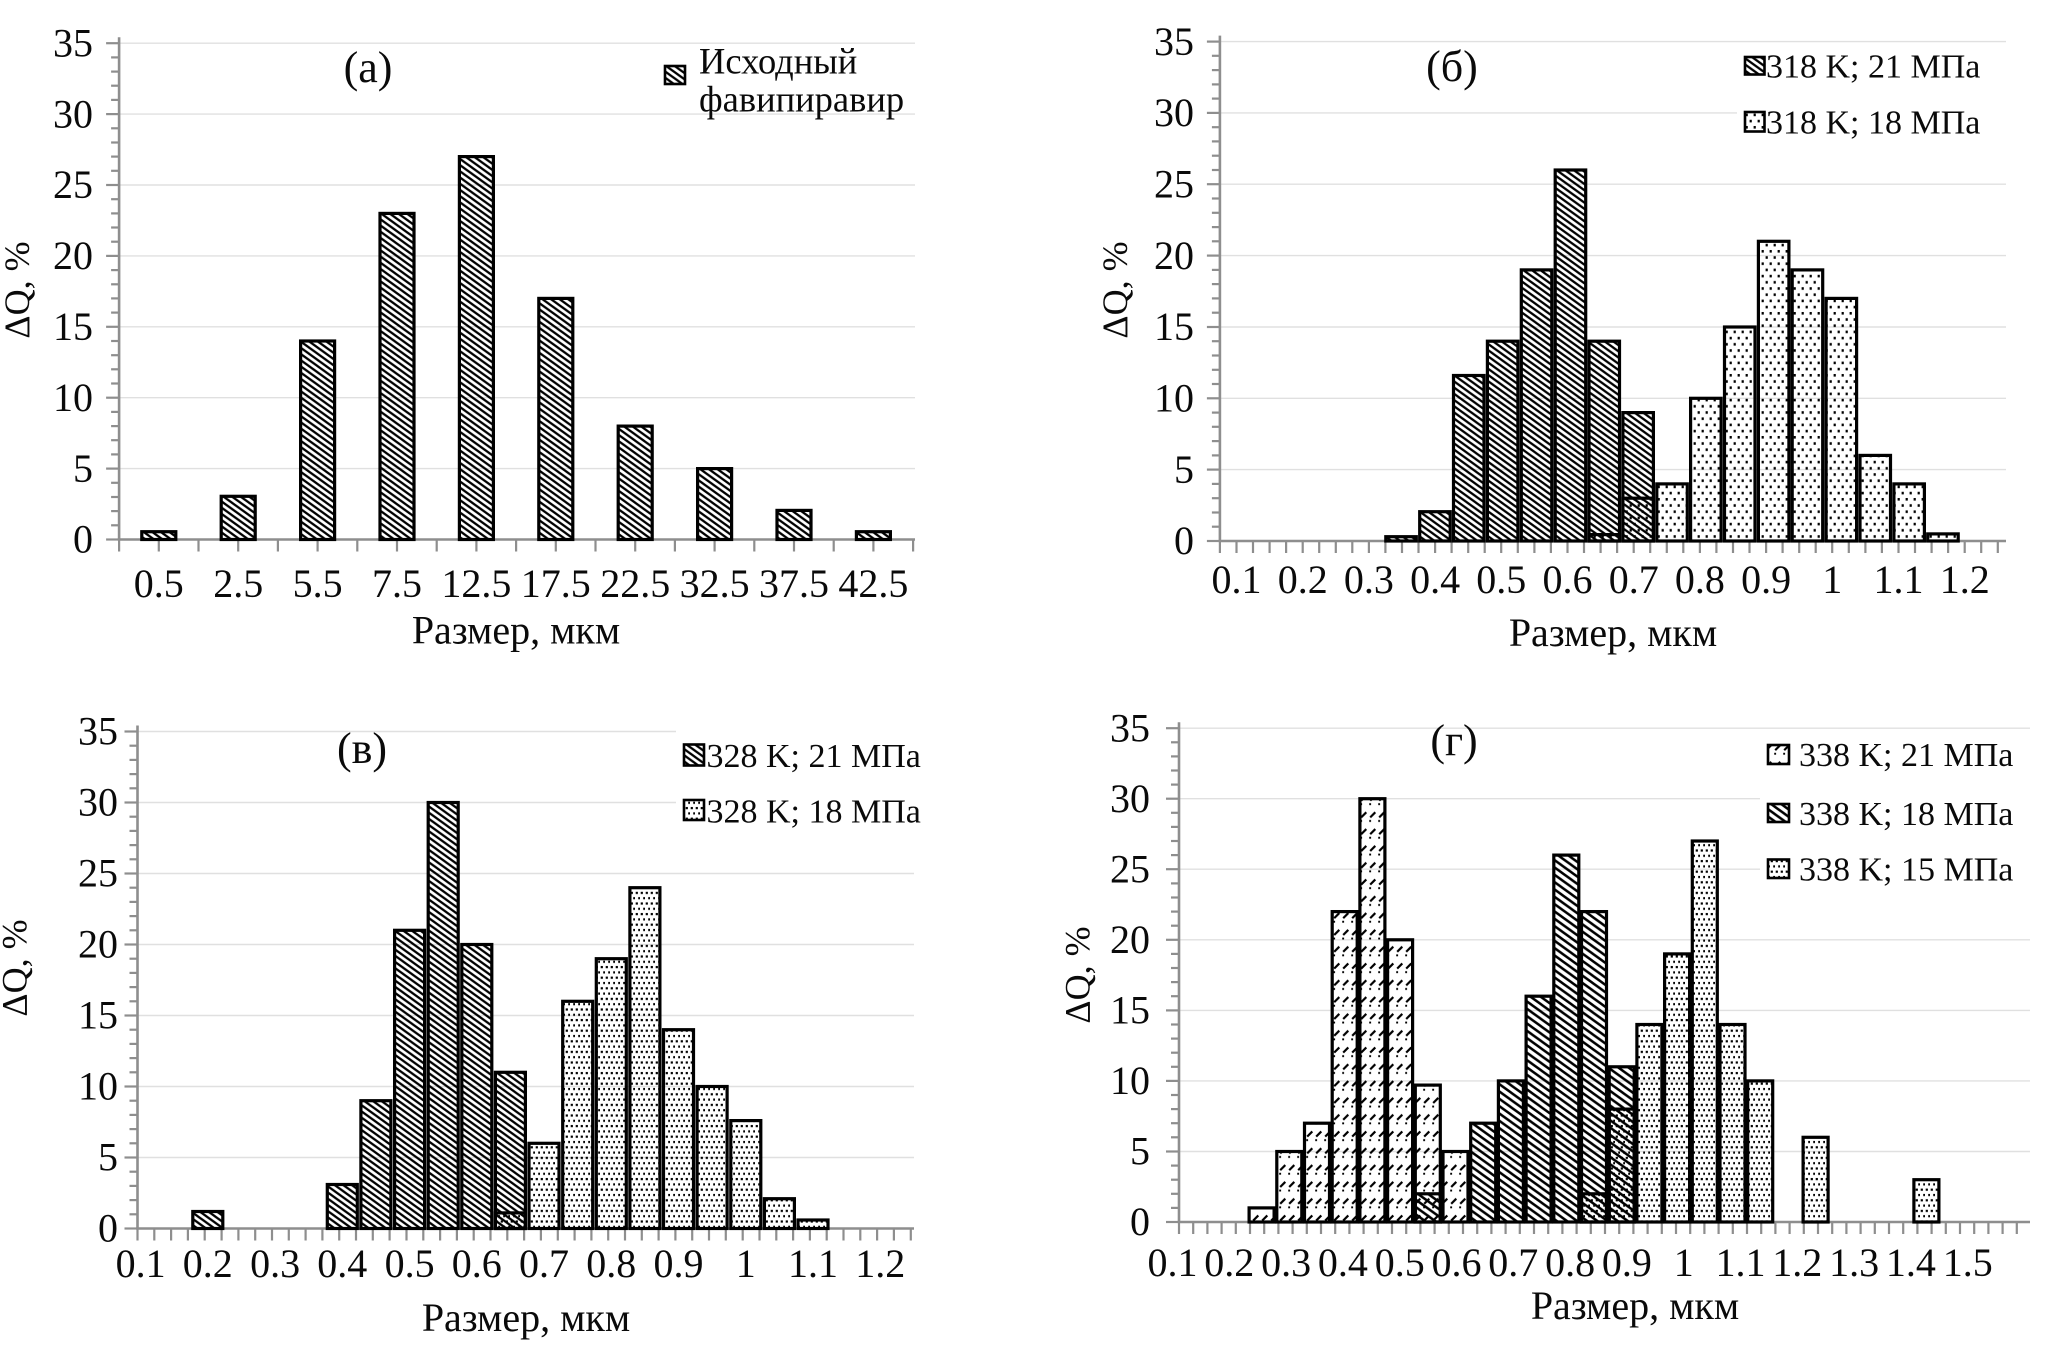 This screenshot has height=1354, width=2067. Describe the element at coordinates (873, 583) in the screenshot. I see `svg-text: 42.5` at that location.